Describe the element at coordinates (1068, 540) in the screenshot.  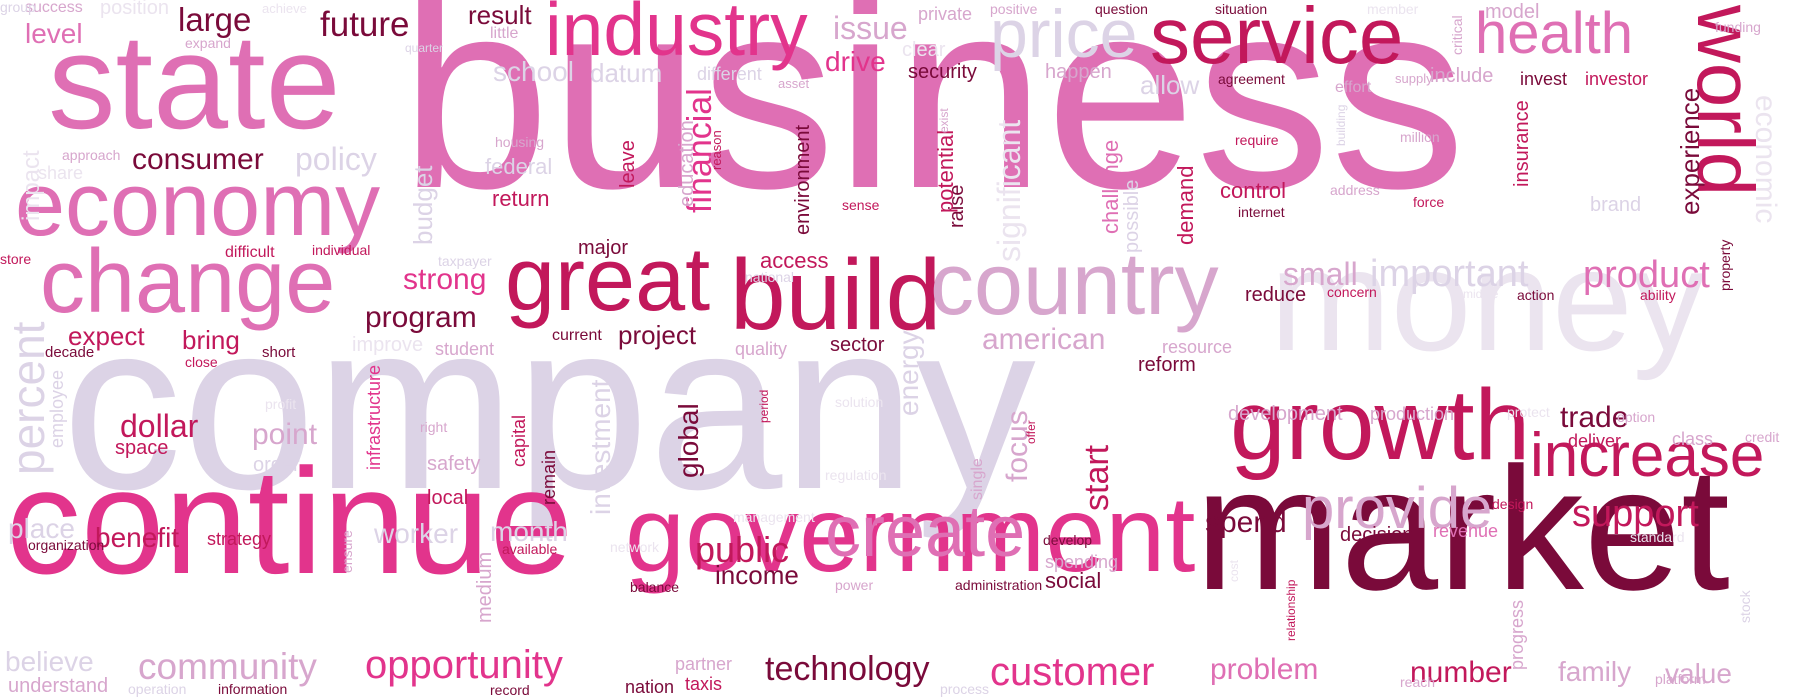
I see `word-develop: develop` at that location.